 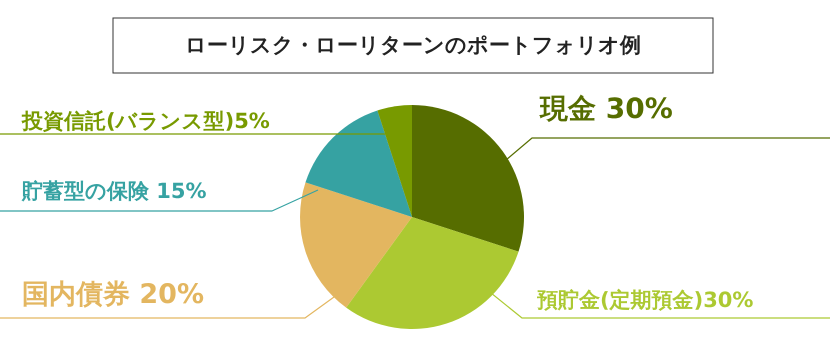 What do you see at coordinates (413, 45) in the screenshot?
I see `chart-title: ローリスク・ローリターンのポートフォリオ例` at bounding box center [413, 45].